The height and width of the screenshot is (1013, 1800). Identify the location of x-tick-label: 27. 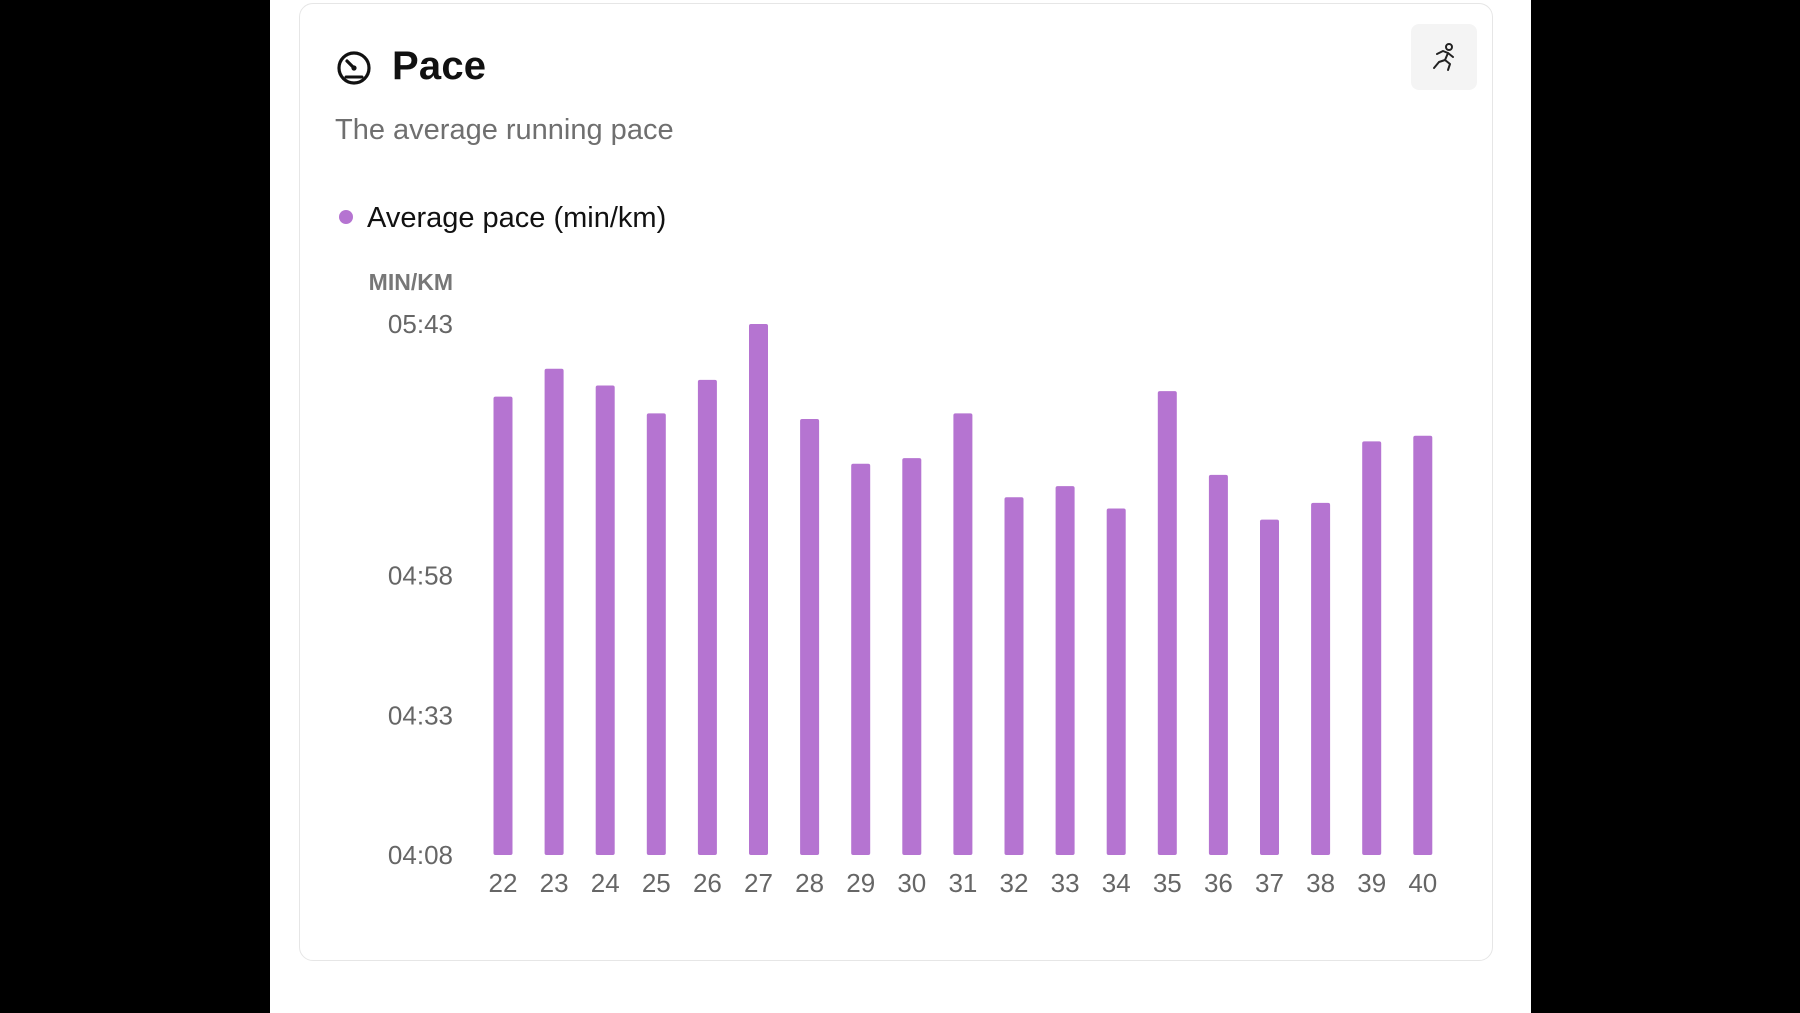
(758, 883).